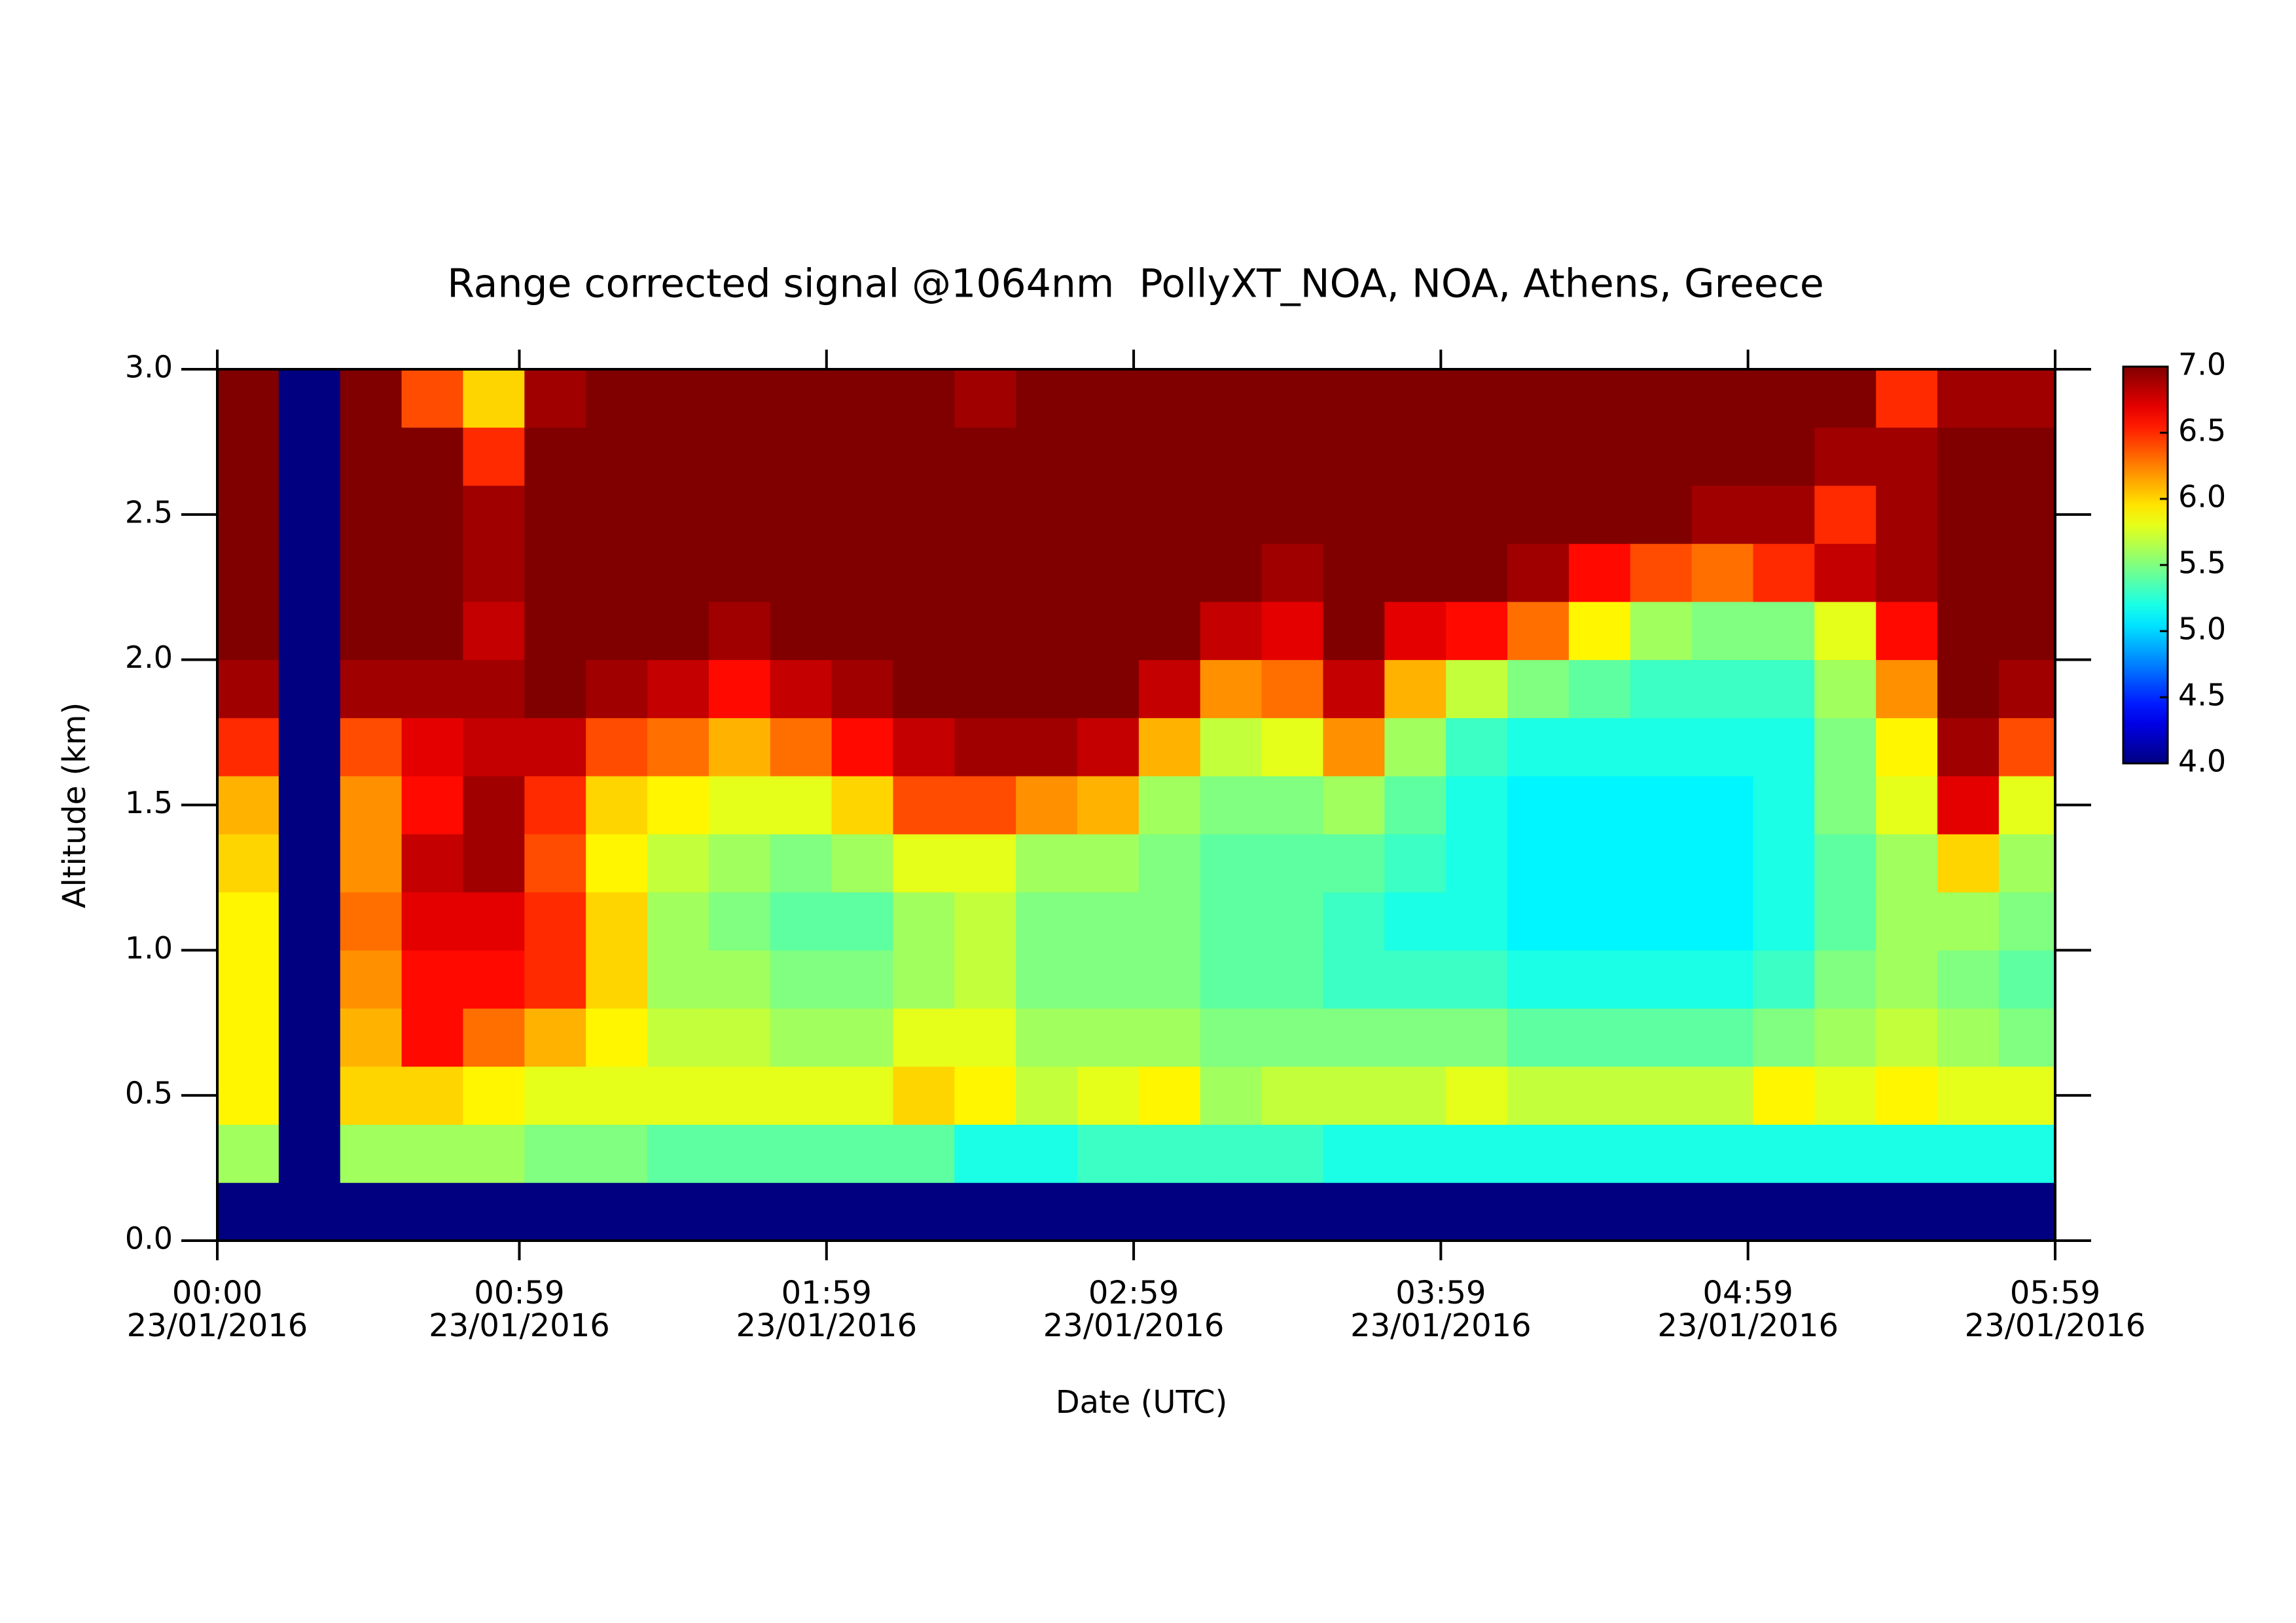 Image resolution: width=2296 pixels, height=1623 pixels. What do you see at coordinates (1441, 1309) in the screenshot?
I see `x-tick-label: 03:59 23/01/2016` at bounding box center [1441, 1309].